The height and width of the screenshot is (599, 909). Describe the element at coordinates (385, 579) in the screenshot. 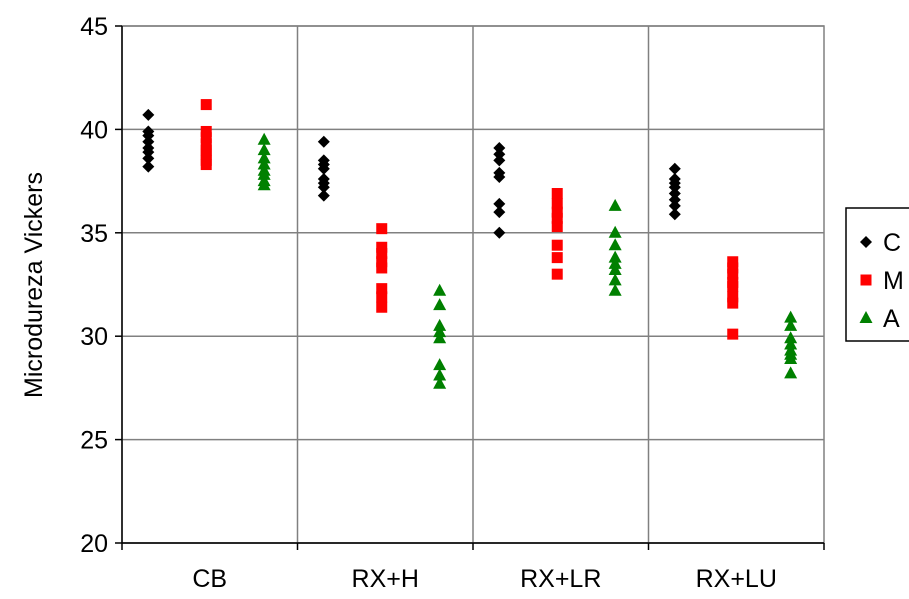

I see `x-category-label: RX+H` at that location.